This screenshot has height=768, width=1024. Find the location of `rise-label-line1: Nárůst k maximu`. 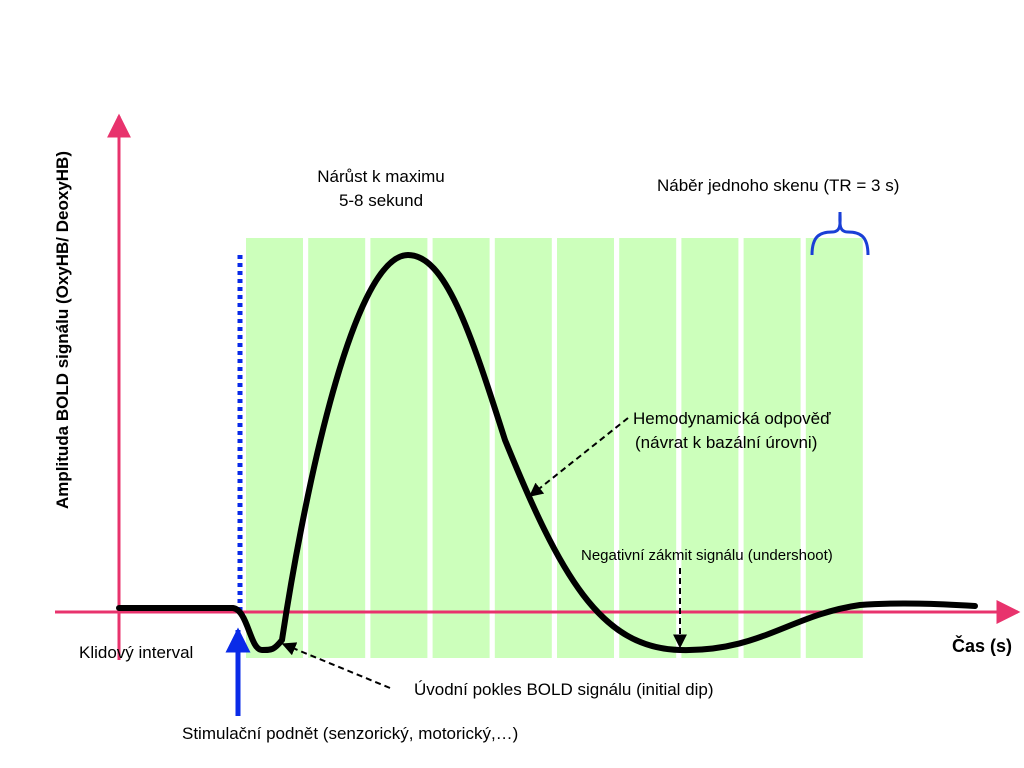

rise-label-line1: Nárůst k maximu is located at coordinates (381, 176).